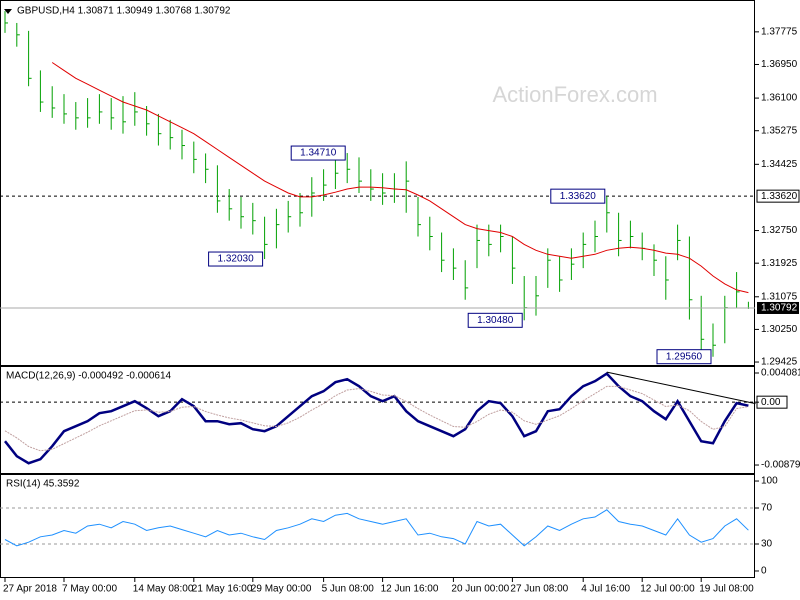  Describe the element at coordinates (771, 402) in the screenshot. I see `y-tick-label: 0.00` at that location.